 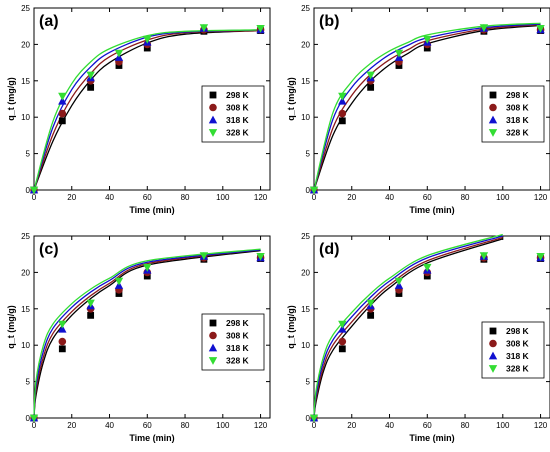 I want to click on fit-curve-298K, so click(x=147, y=110).